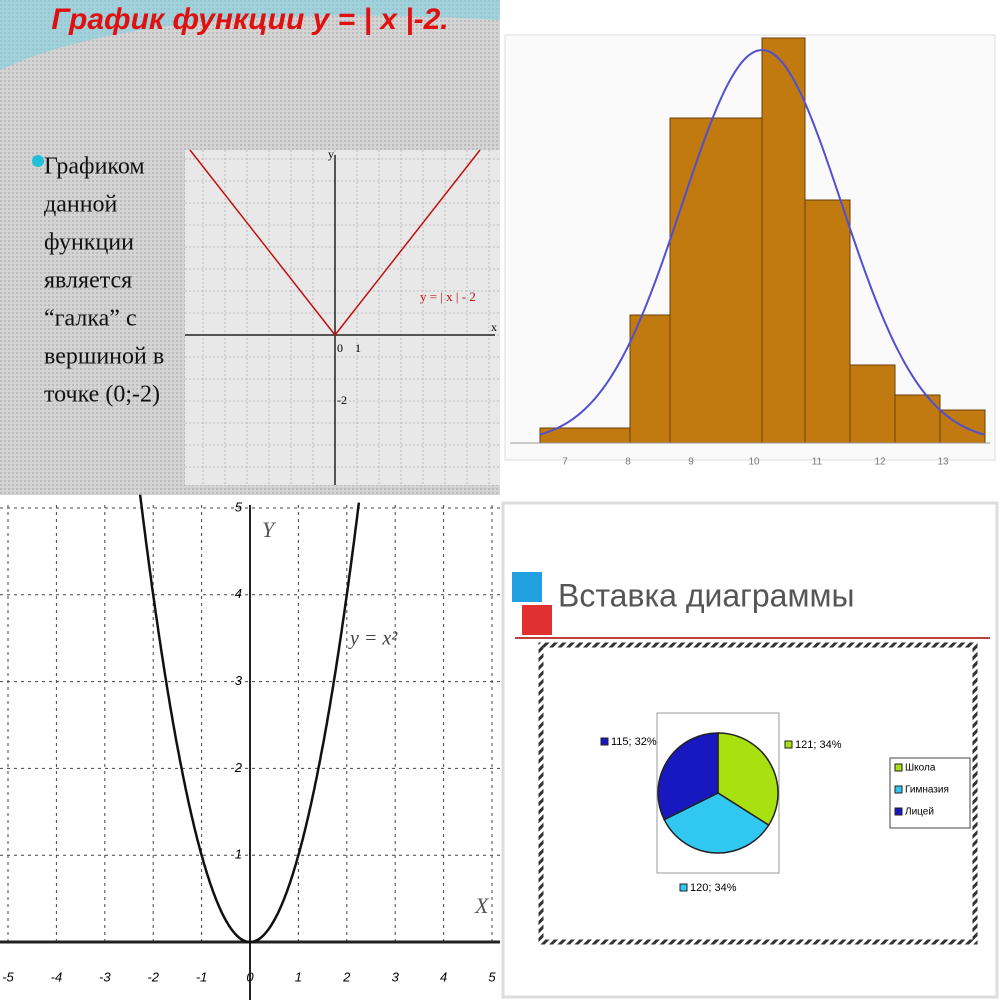  I want to click on body-line: функции, so click(89, 243).